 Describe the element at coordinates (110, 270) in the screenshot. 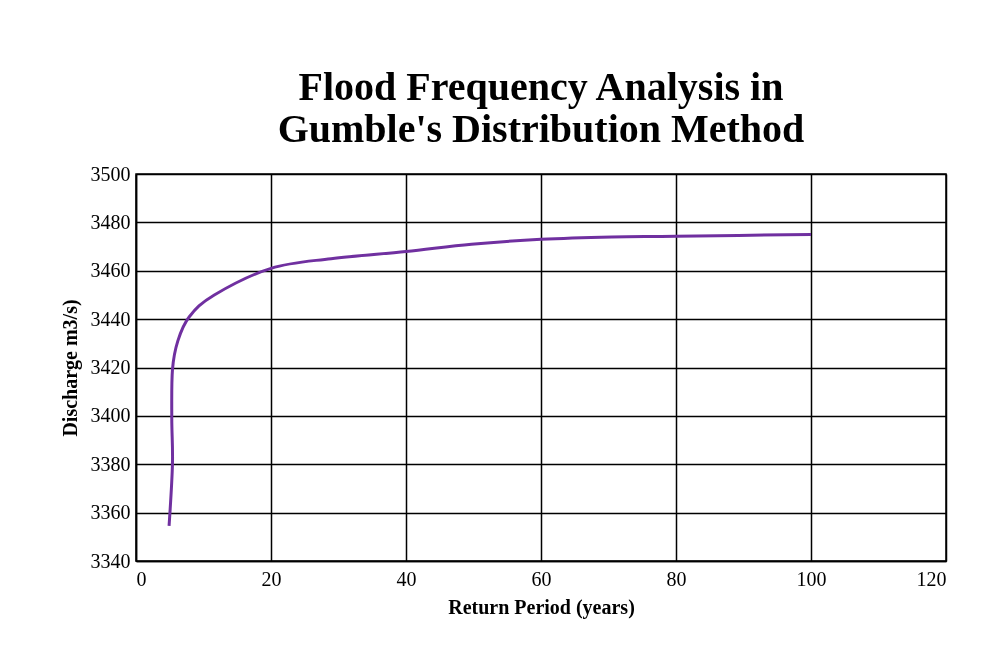

I see `y-tick-label: 3460` at that location.